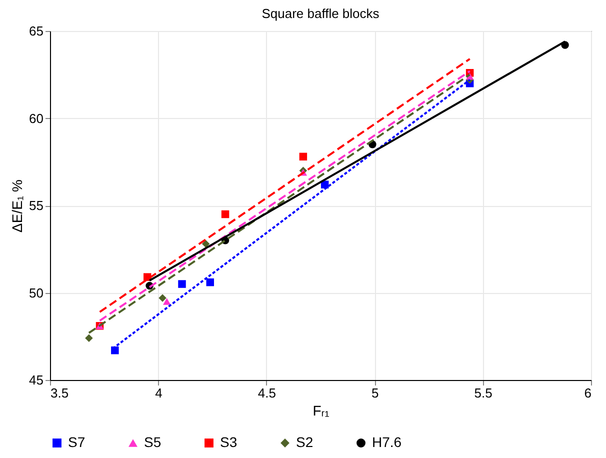 The width and height of the screenshot is (606, 458). What do you see at coordinates (153, 442) in the screenshot?
I see `legend-label: S5` at bounding box center [153, 442].